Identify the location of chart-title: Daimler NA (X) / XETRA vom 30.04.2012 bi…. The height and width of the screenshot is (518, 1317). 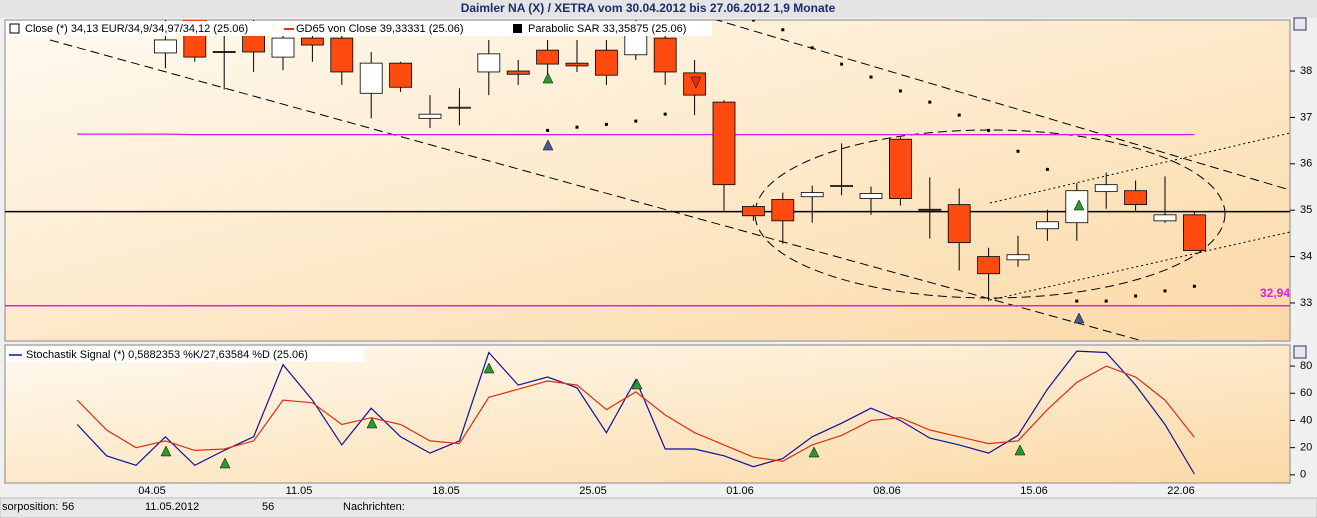
(648, 8).